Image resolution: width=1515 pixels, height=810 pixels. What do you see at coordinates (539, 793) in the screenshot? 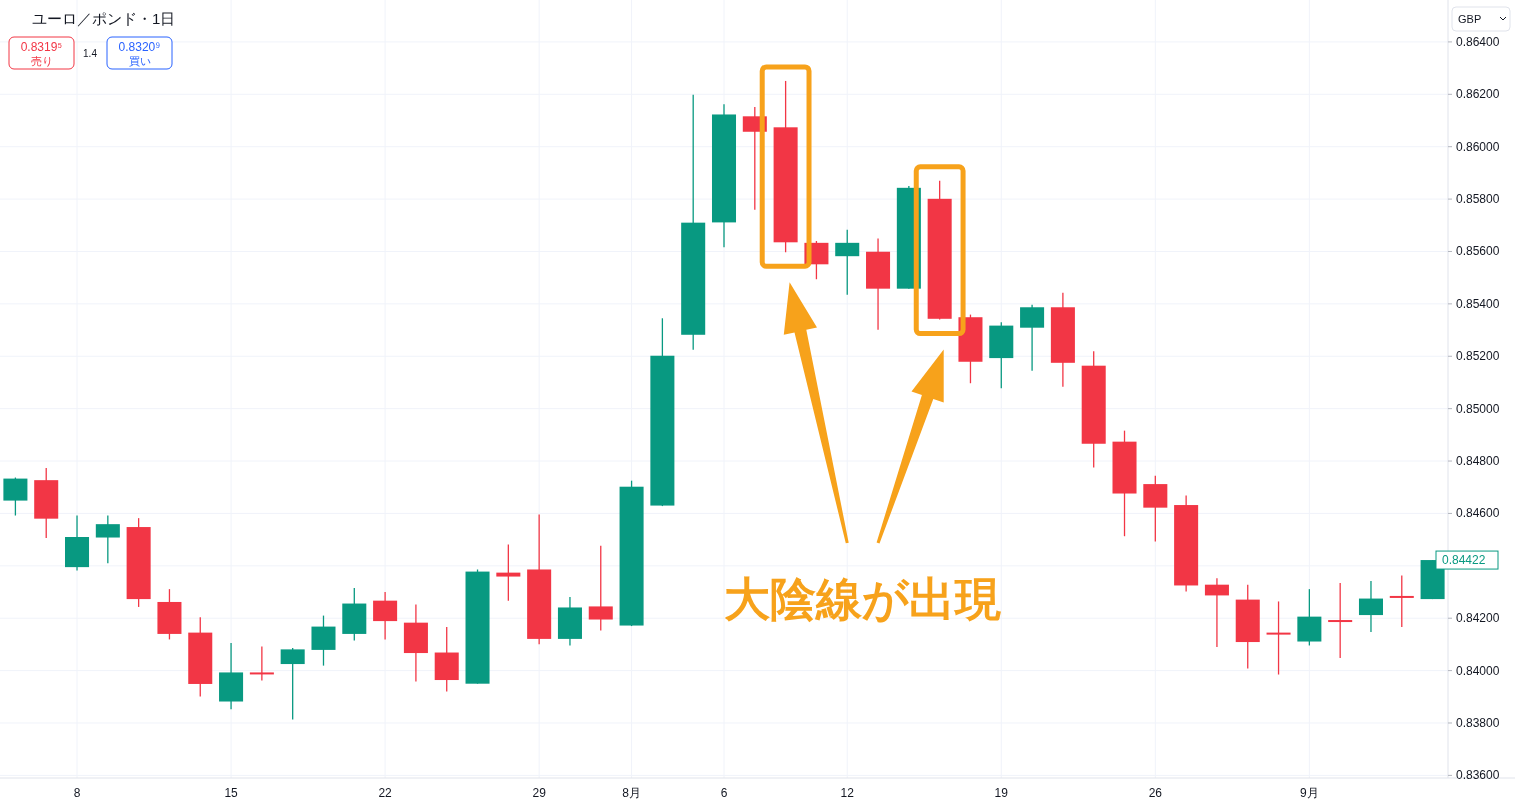
I see `x-tick-label: 29` at bounding box center [539, 793].